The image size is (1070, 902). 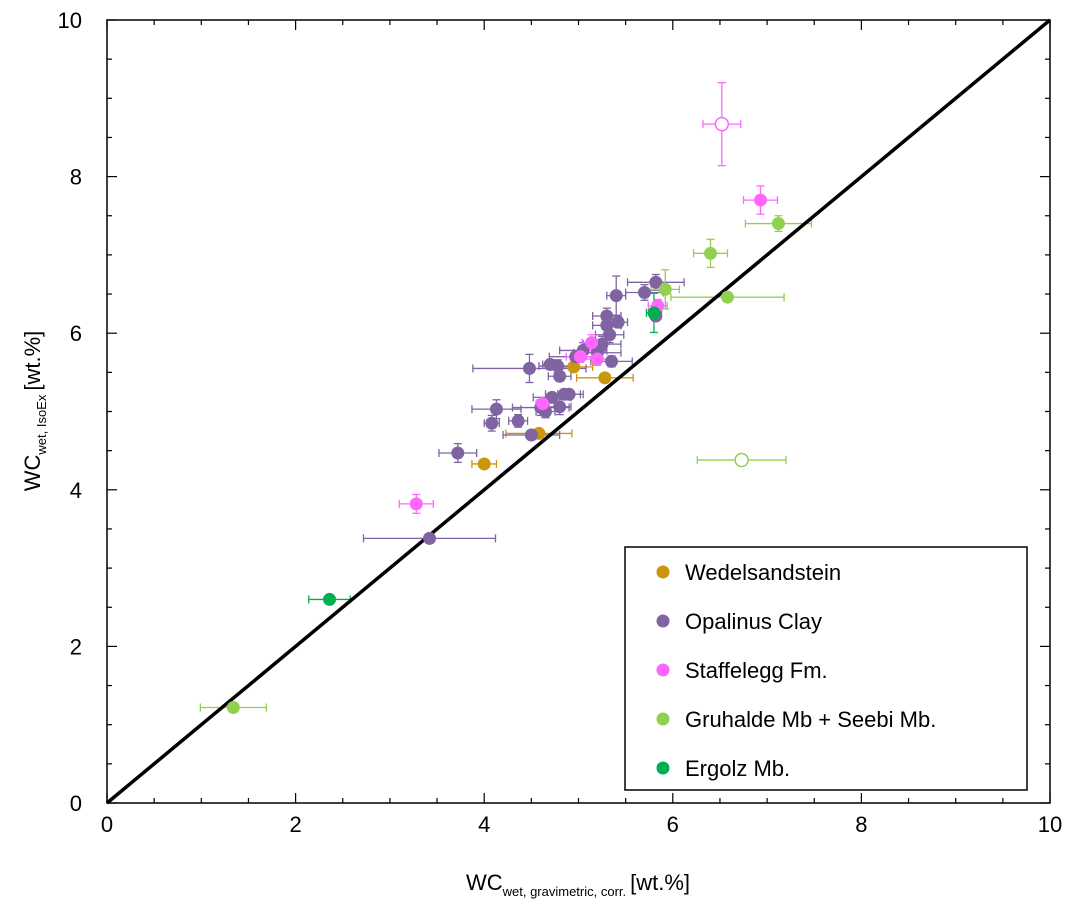 What do you see at coordinates (581, 824) in the screenshot?
I see `x-tick-labels: 0 2 4 6 8 10` at bounding box center [581, 824].